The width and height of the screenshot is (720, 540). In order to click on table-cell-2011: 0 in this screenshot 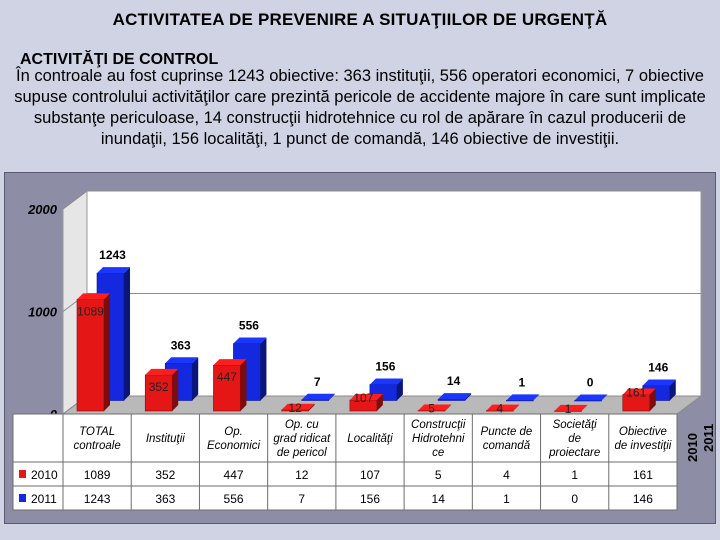, I will do `click(574, 499)`.